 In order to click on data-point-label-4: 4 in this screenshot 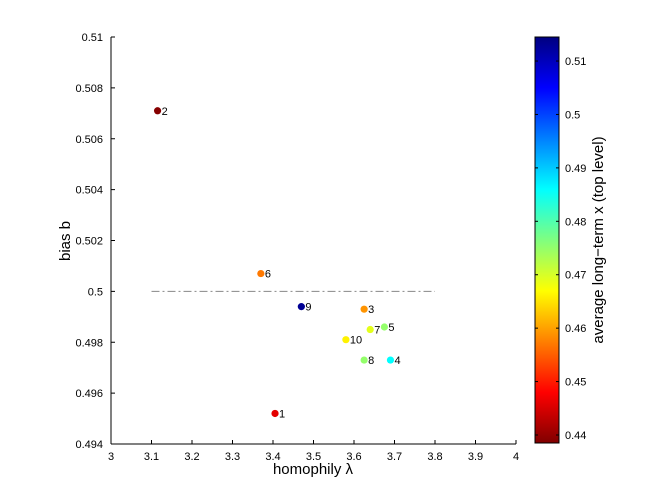, I will do `click(397, 361)`.